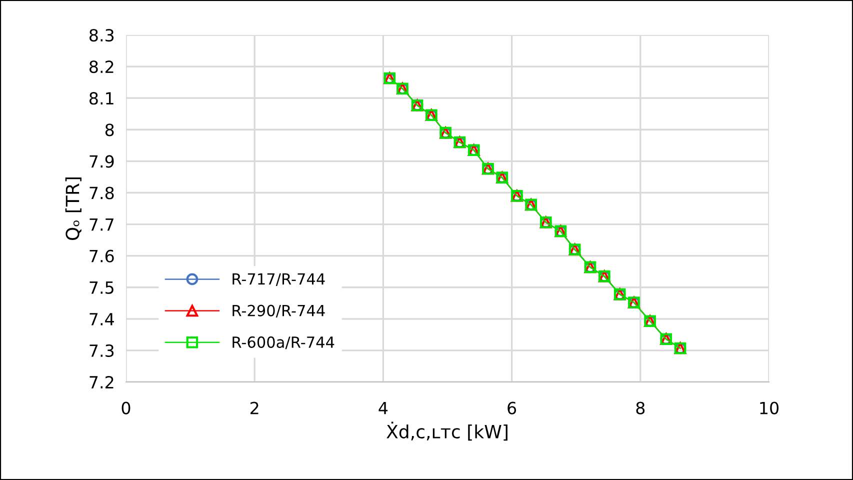 This screenshot has height=480, width=853. What do you see at coordinates (102, 161) in the screenshot?
I see `y-tick-label: 7.9` at bounding box center [102, 161].